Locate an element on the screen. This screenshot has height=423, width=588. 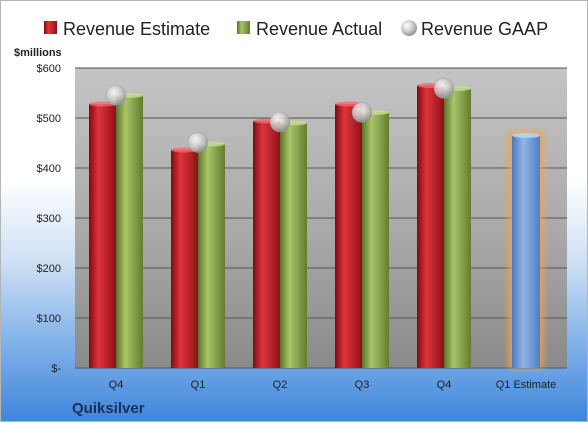
x-tick-label: Q3 is located at coordinates (362, 385).